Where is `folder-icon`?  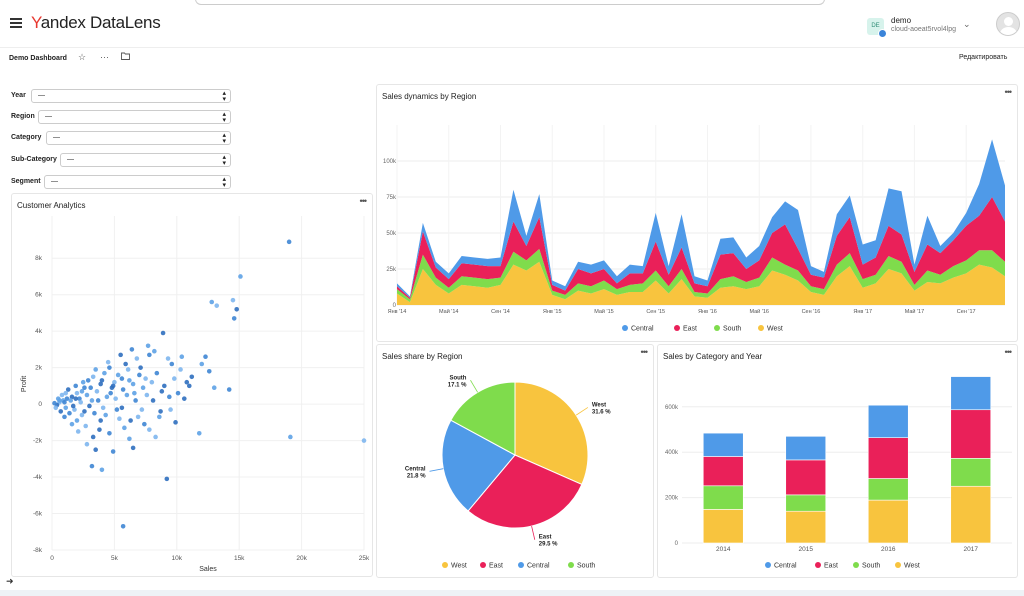 folder-icon is located at coordinates (125, 57).